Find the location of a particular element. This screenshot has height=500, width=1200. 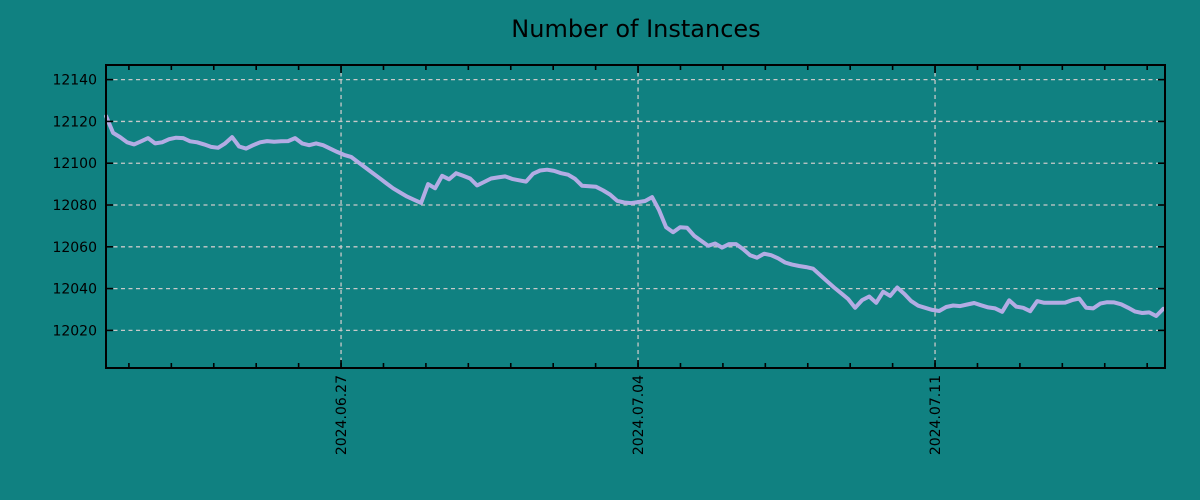

chart-title: Number of Instances is located at coordinates (635, 29).